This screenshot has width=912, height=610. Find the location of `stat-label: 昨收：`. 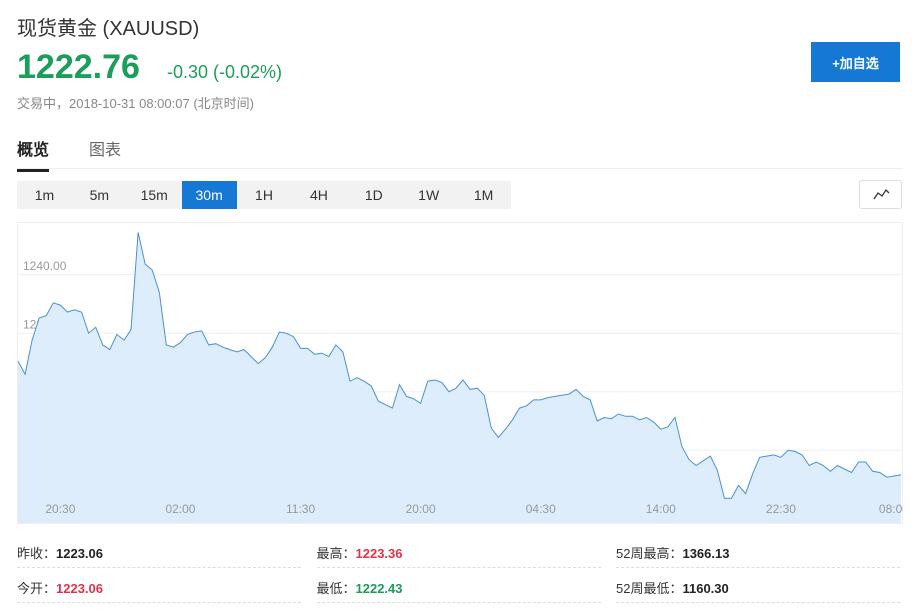

stat-label: 昨收： is located at coordinates (37, 553).